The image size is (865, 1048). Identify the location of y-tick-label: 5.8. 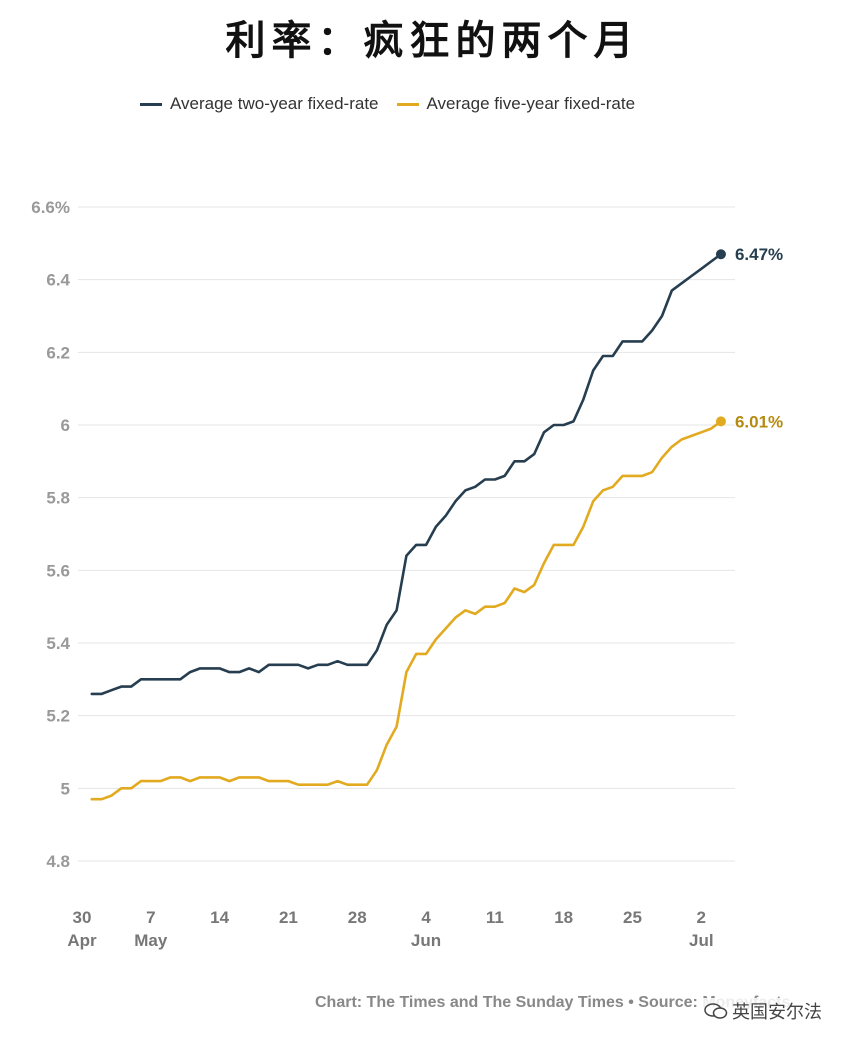
(58, 498).